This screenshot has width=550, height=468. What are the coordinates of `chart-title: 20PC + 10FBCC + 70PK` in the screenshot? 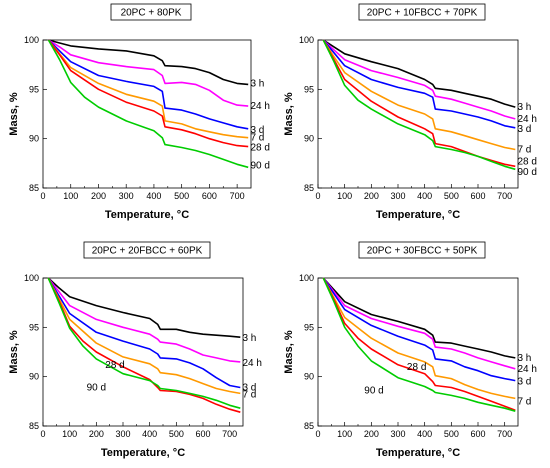 It's located at (422, 13).